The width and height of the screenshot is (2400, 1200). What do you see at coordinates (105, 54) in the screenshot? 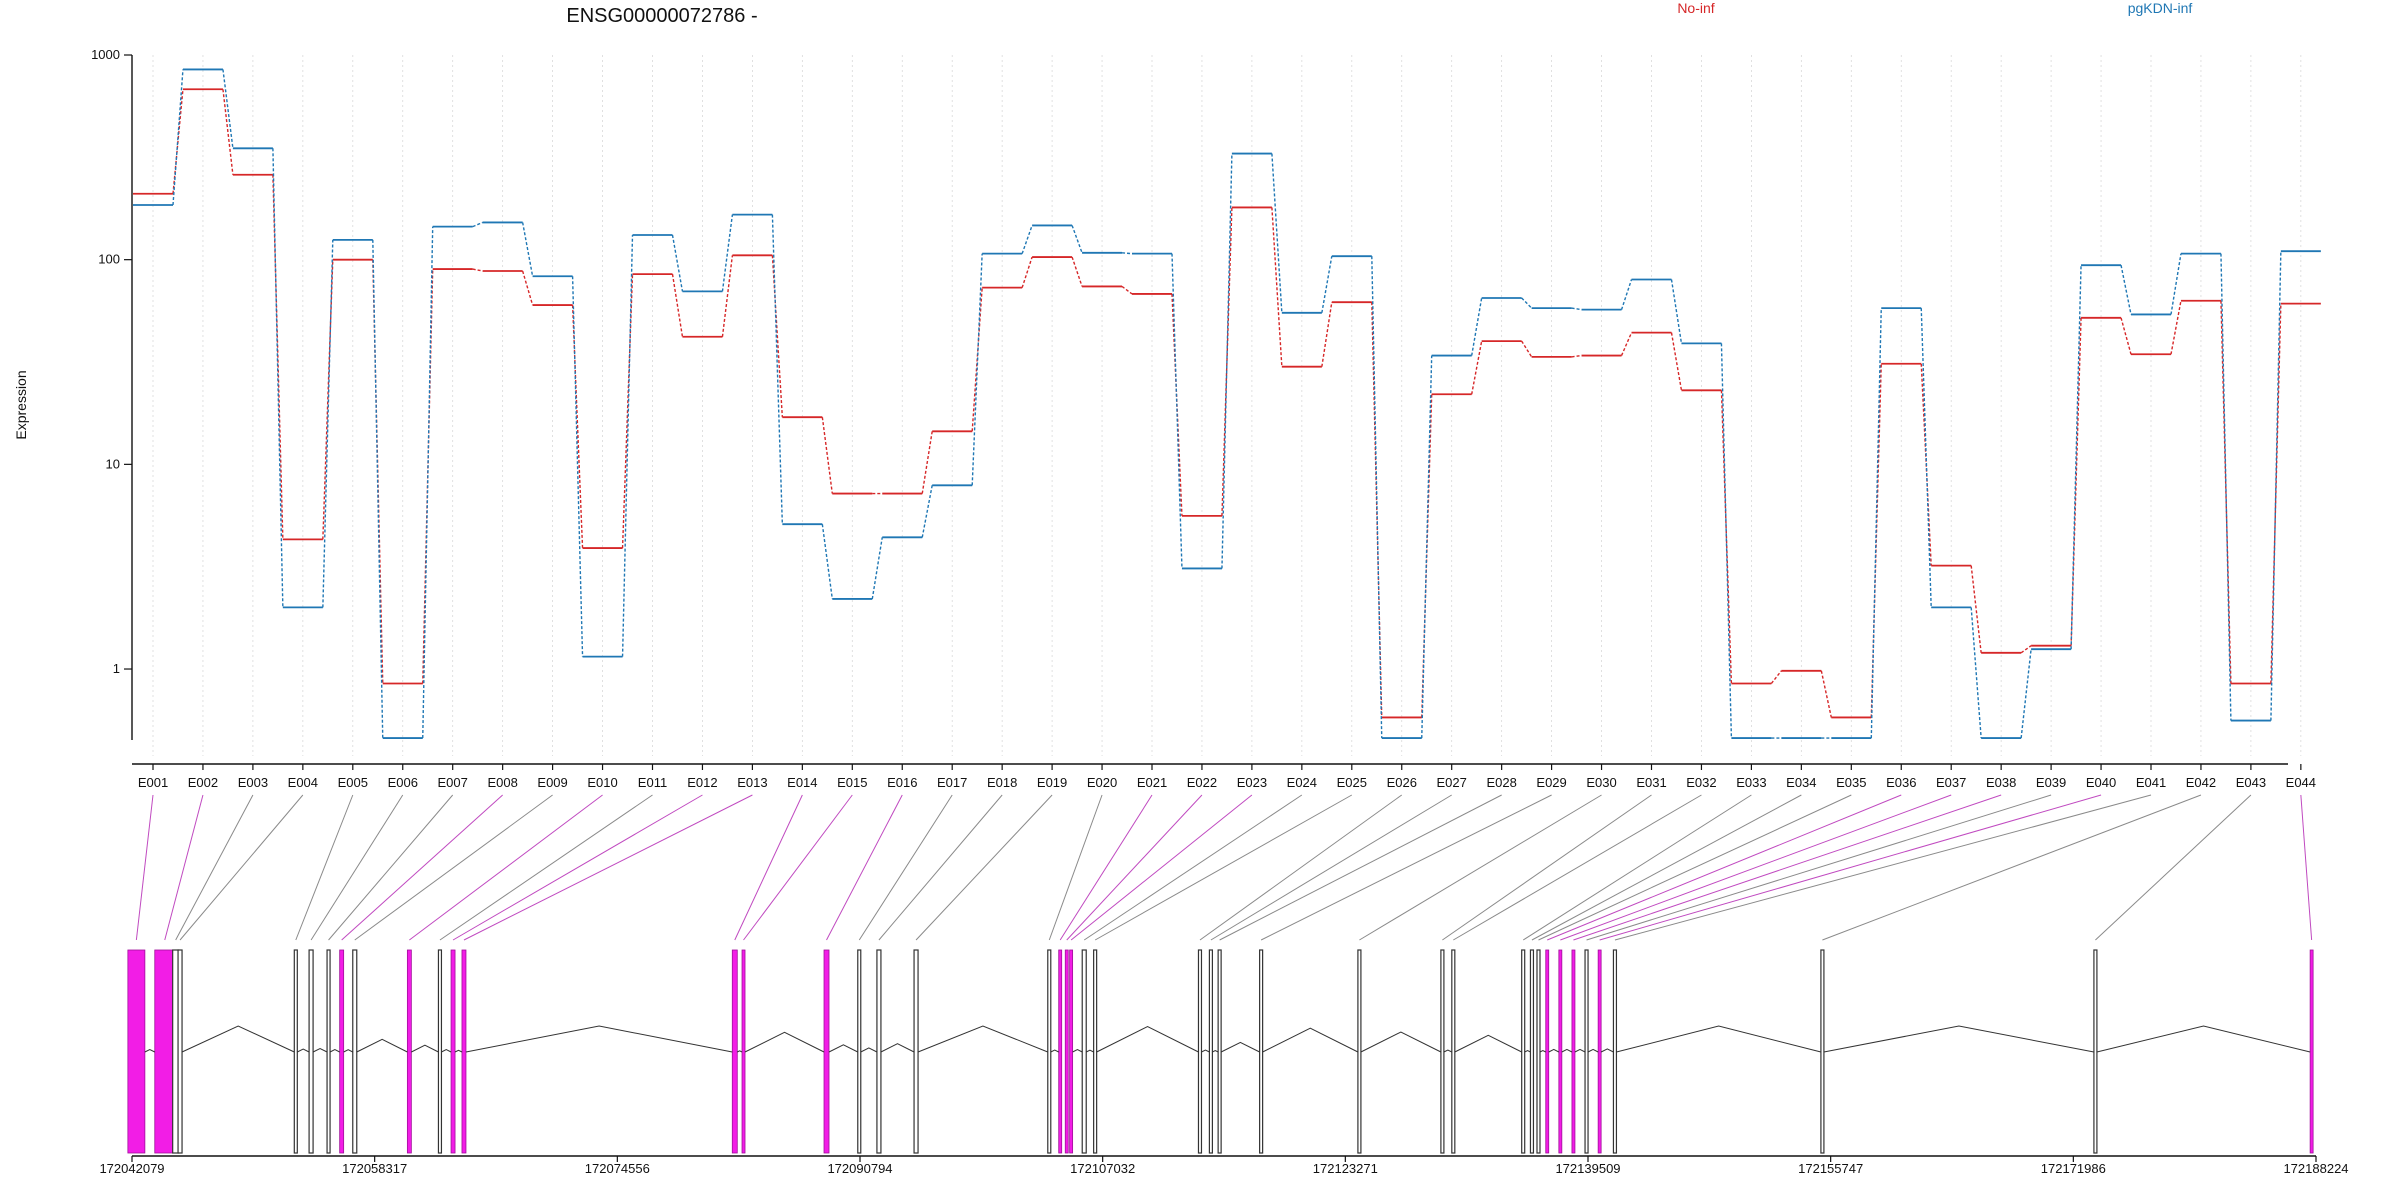
I see `y-tick-label: 1000` at bounding box center [105, 54].